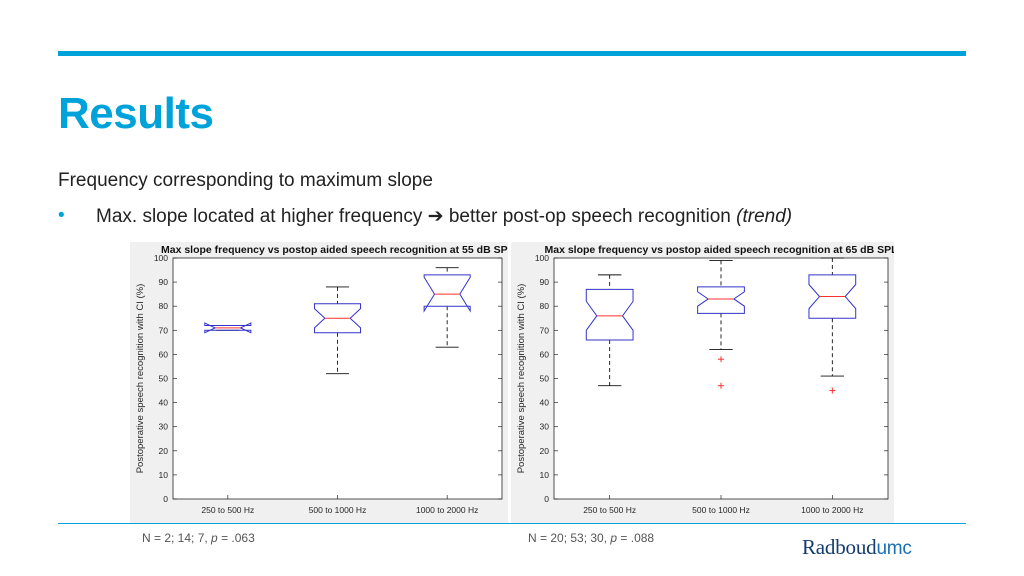 Image resolution: width=1024 pixels, height=576 pixels. I want to click on bottom-divider, so click(512, 523).